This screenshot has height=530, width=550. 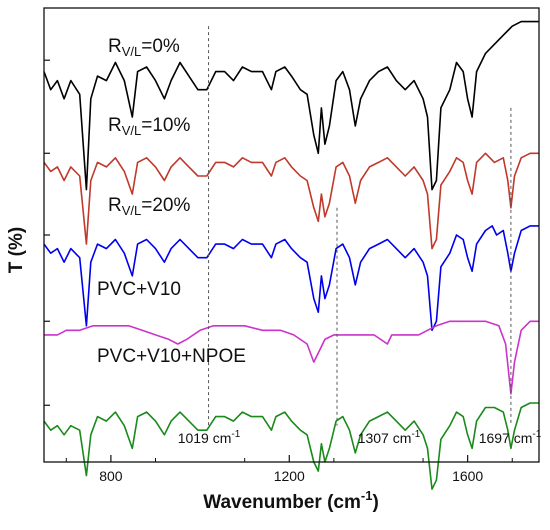 I want to click on series-label-3: RV/L=20%, so click(x=149, y=206).